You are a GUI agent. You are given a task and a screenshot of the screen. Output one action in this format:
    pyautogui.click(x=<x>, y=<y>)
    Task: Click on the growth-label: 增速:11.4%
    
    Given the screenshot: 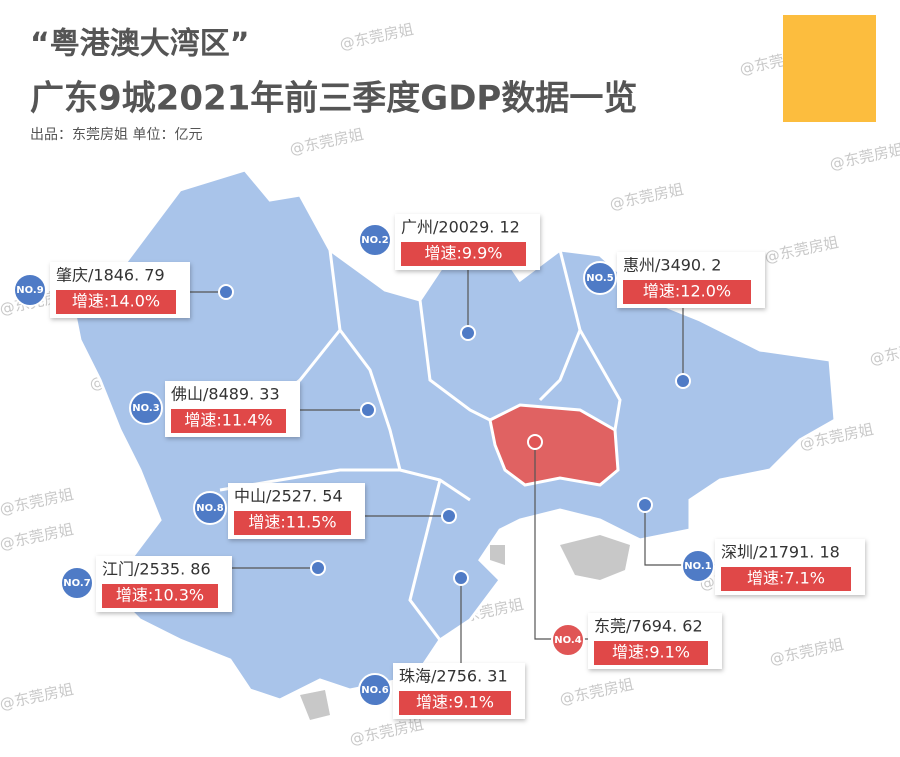 What is the action you would take?
    pyautogui.click(x=228, y=420)
    